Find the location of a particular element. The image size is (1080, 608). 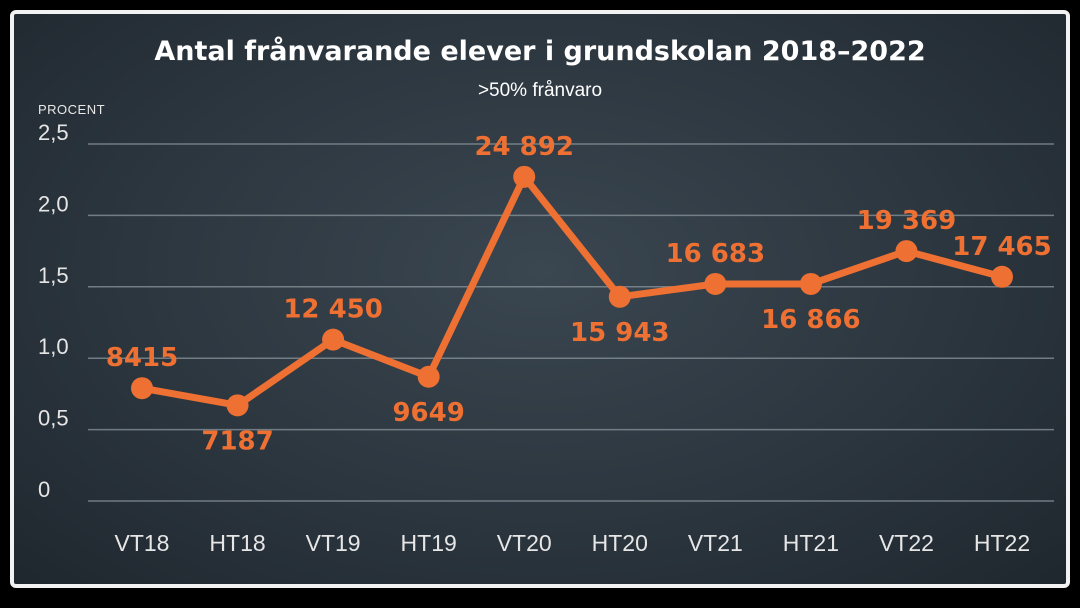

x-tick-label: VT21 is located at coordinates (715, 543).